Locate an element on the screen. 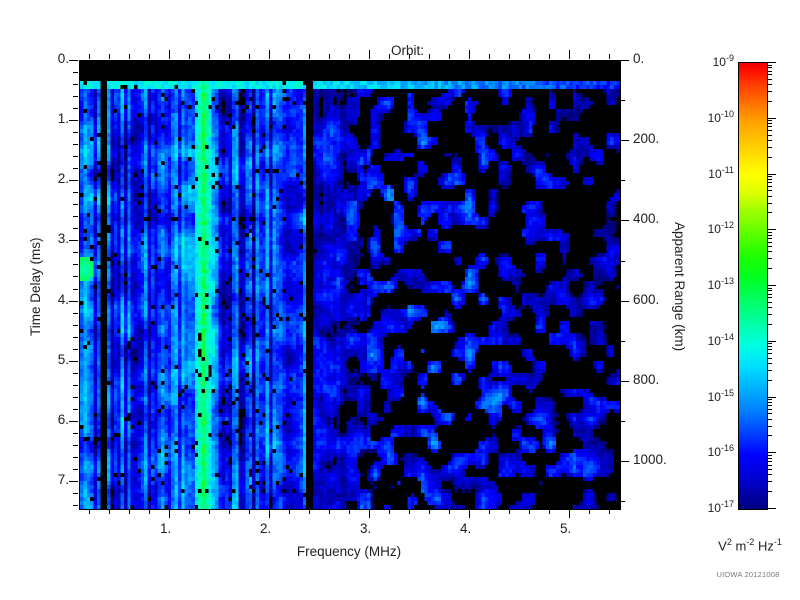 Image resolution: width=800 pixels, height=600 pixels. x-tick-label: 4. is located at coordinates (466, 528).